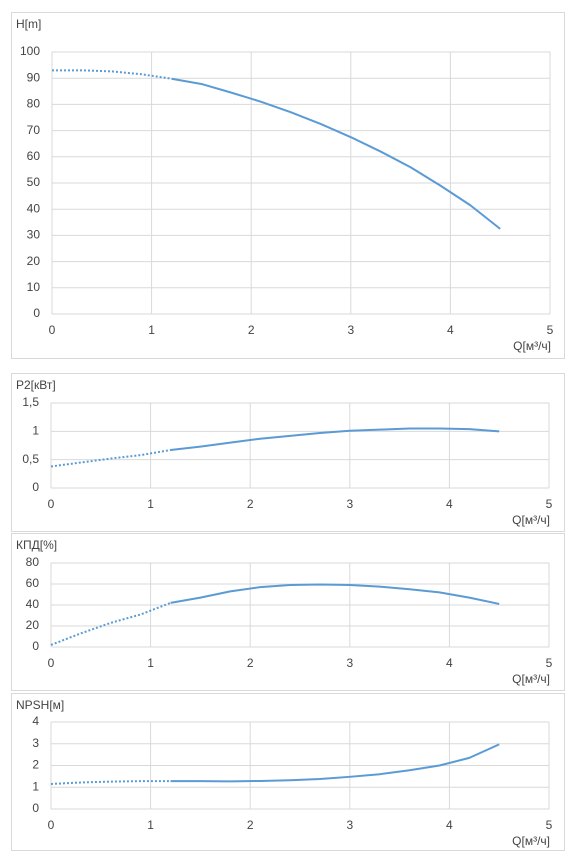 The width and height of the screenshot is (569, 859). Describe the element at coordinates (34, 130) in the screenshot. I see `y-tick-label: 70` at that location.